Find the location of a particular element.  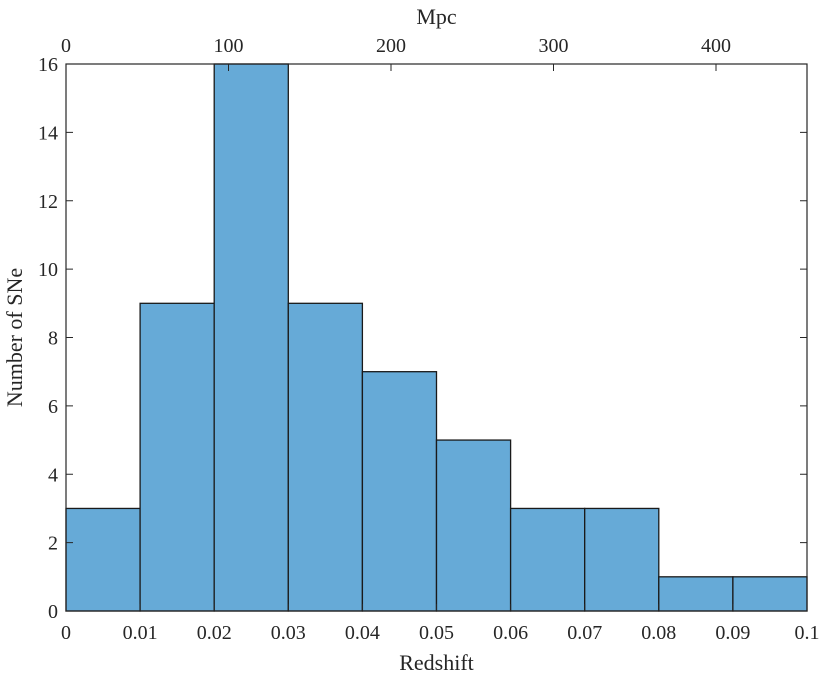

y-tick-label: 6 is located at coordinates (53, 407).